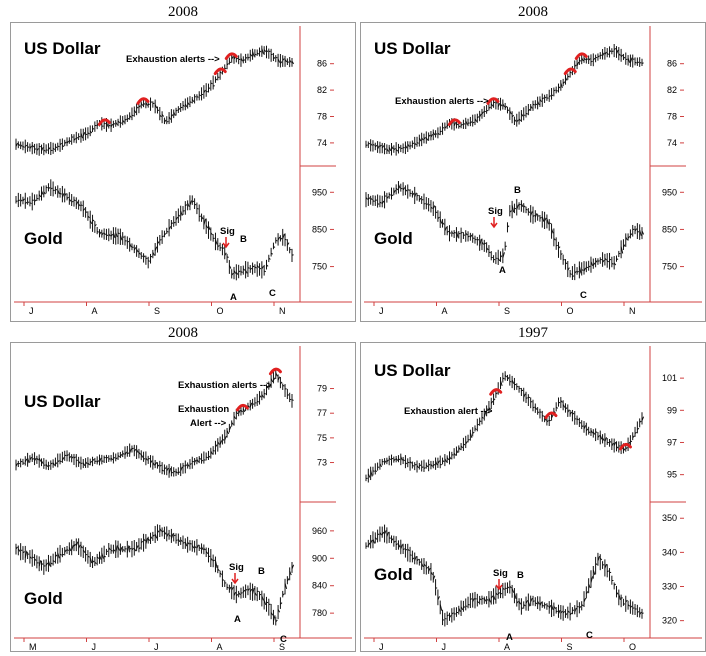 This screenshot has height=656, width=706. Describe the element at coordinates (236, 567) in the screenshot. I see `sig-label: Sig` at that location.